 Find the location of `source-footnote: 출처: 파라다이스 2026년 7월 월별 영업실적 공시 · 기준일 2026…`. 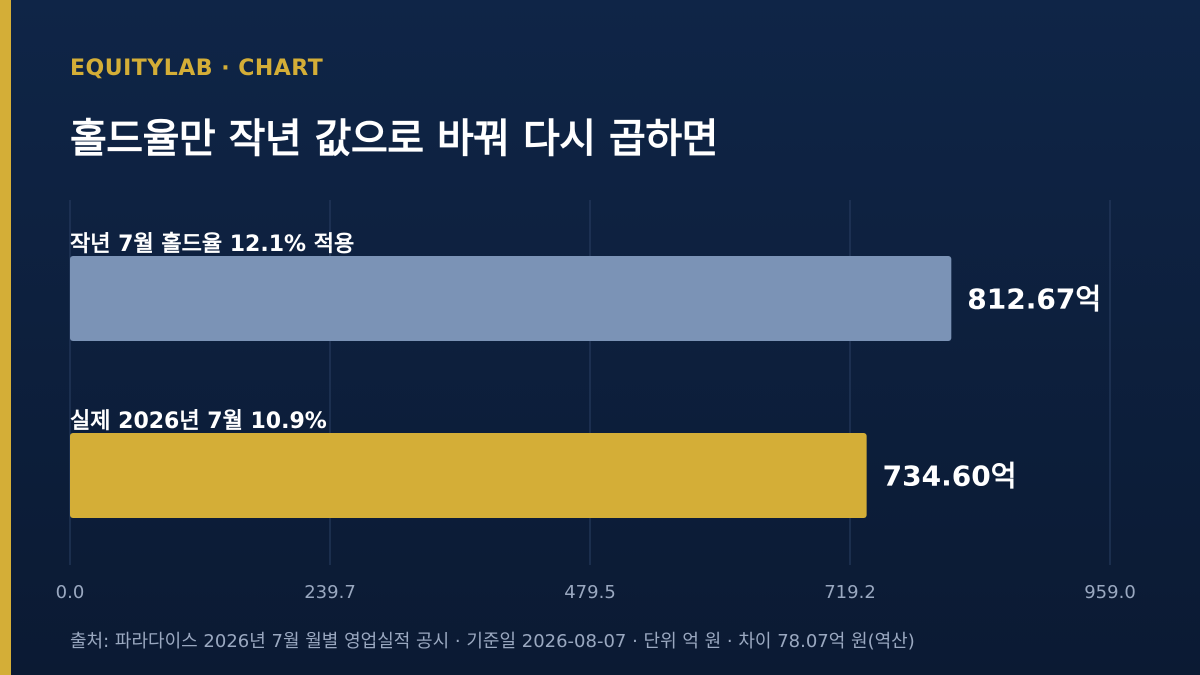

source-footnote: 출처: 파라다이스 2026년 7월 월별 영업실적 공시 · 기준일 2026… is located at coordinates (492, 641).